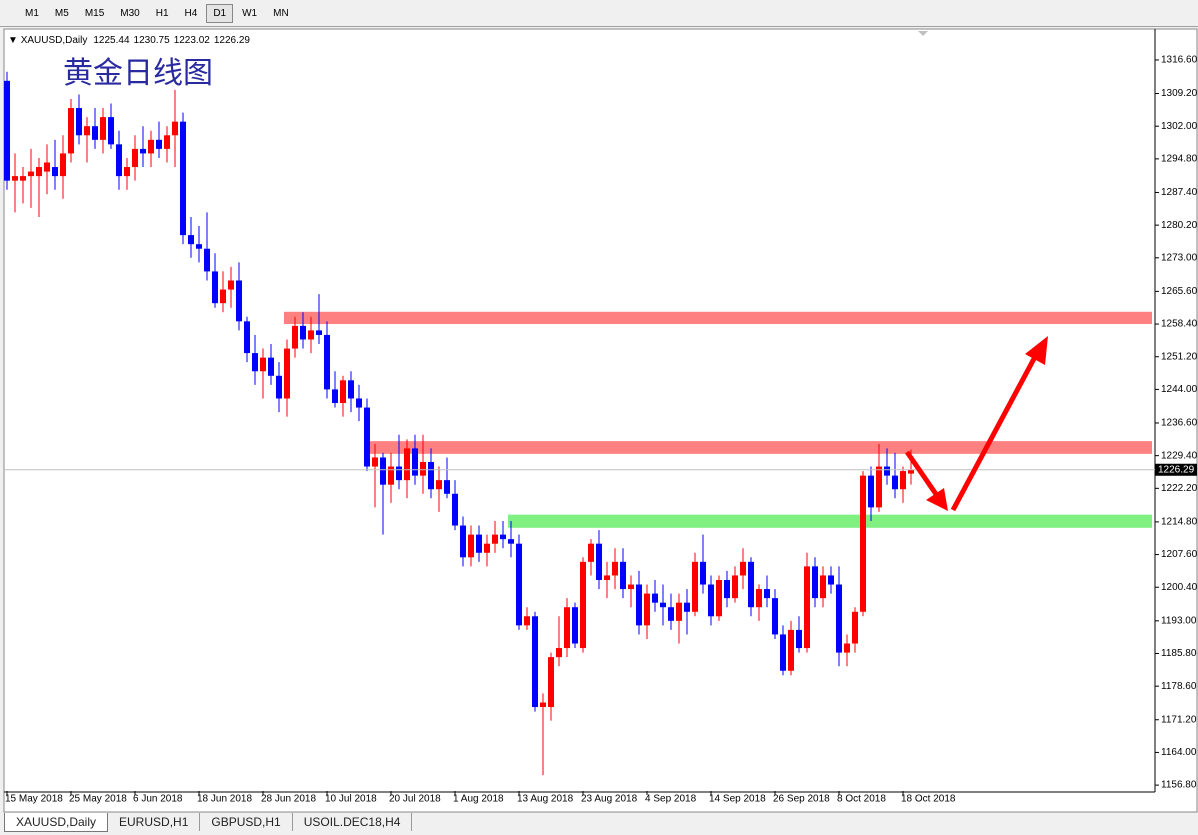 The height and width of the screenshot is (835, 1198). Describe the element at coordinates (830, 521) in the screenshot. I see `price-zone` at that location.